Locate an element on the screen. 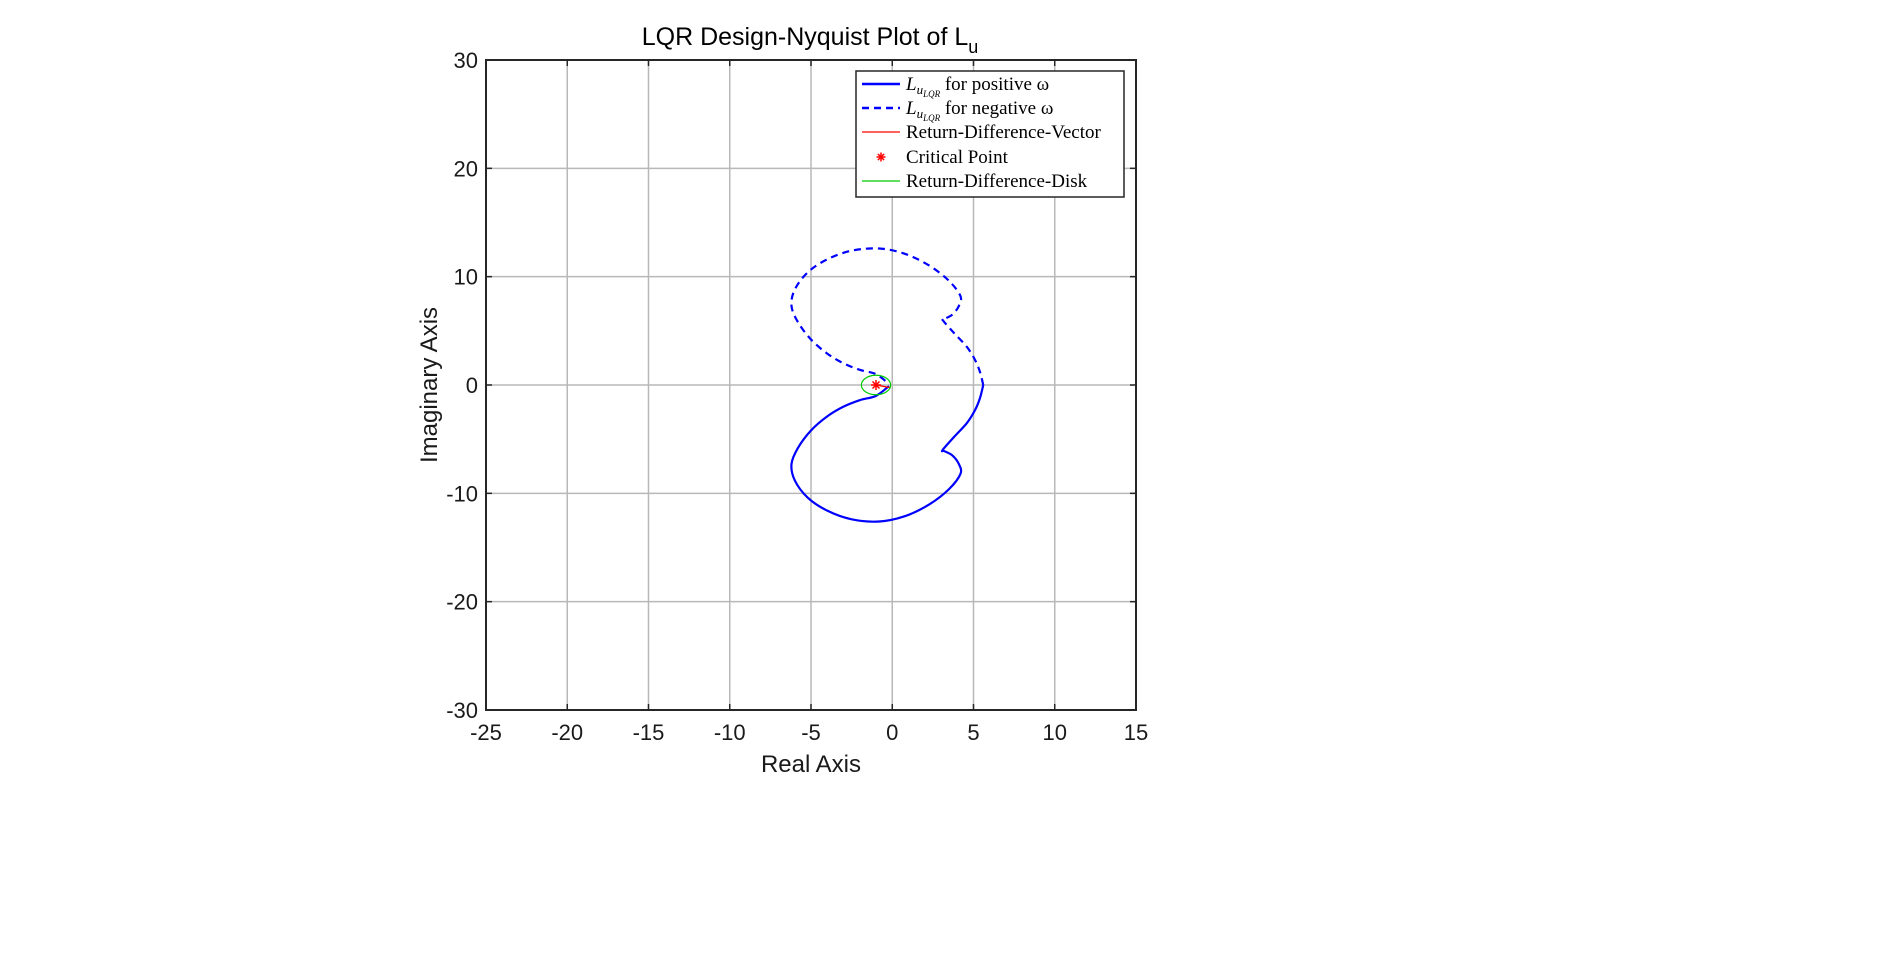  nyquist-negative-omega-line is located at coordinates (887, 316).